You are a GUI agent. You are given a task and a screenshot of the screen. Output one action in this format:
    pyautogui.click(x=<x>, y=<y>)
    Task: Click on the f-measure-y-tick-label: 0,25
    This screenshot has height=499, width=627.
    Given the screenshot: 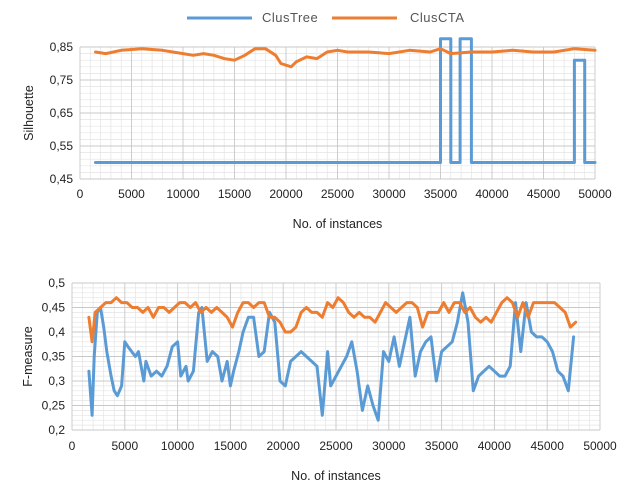 What is the action you would take?
    pyautogui.click(x=54, y=406)
    